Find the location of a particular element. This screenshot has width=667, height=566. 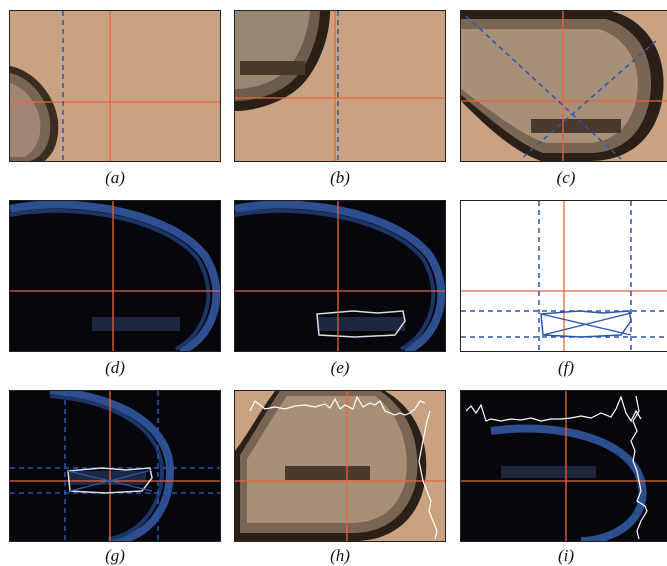

panel-h-image is located at coordinates (340, 466).